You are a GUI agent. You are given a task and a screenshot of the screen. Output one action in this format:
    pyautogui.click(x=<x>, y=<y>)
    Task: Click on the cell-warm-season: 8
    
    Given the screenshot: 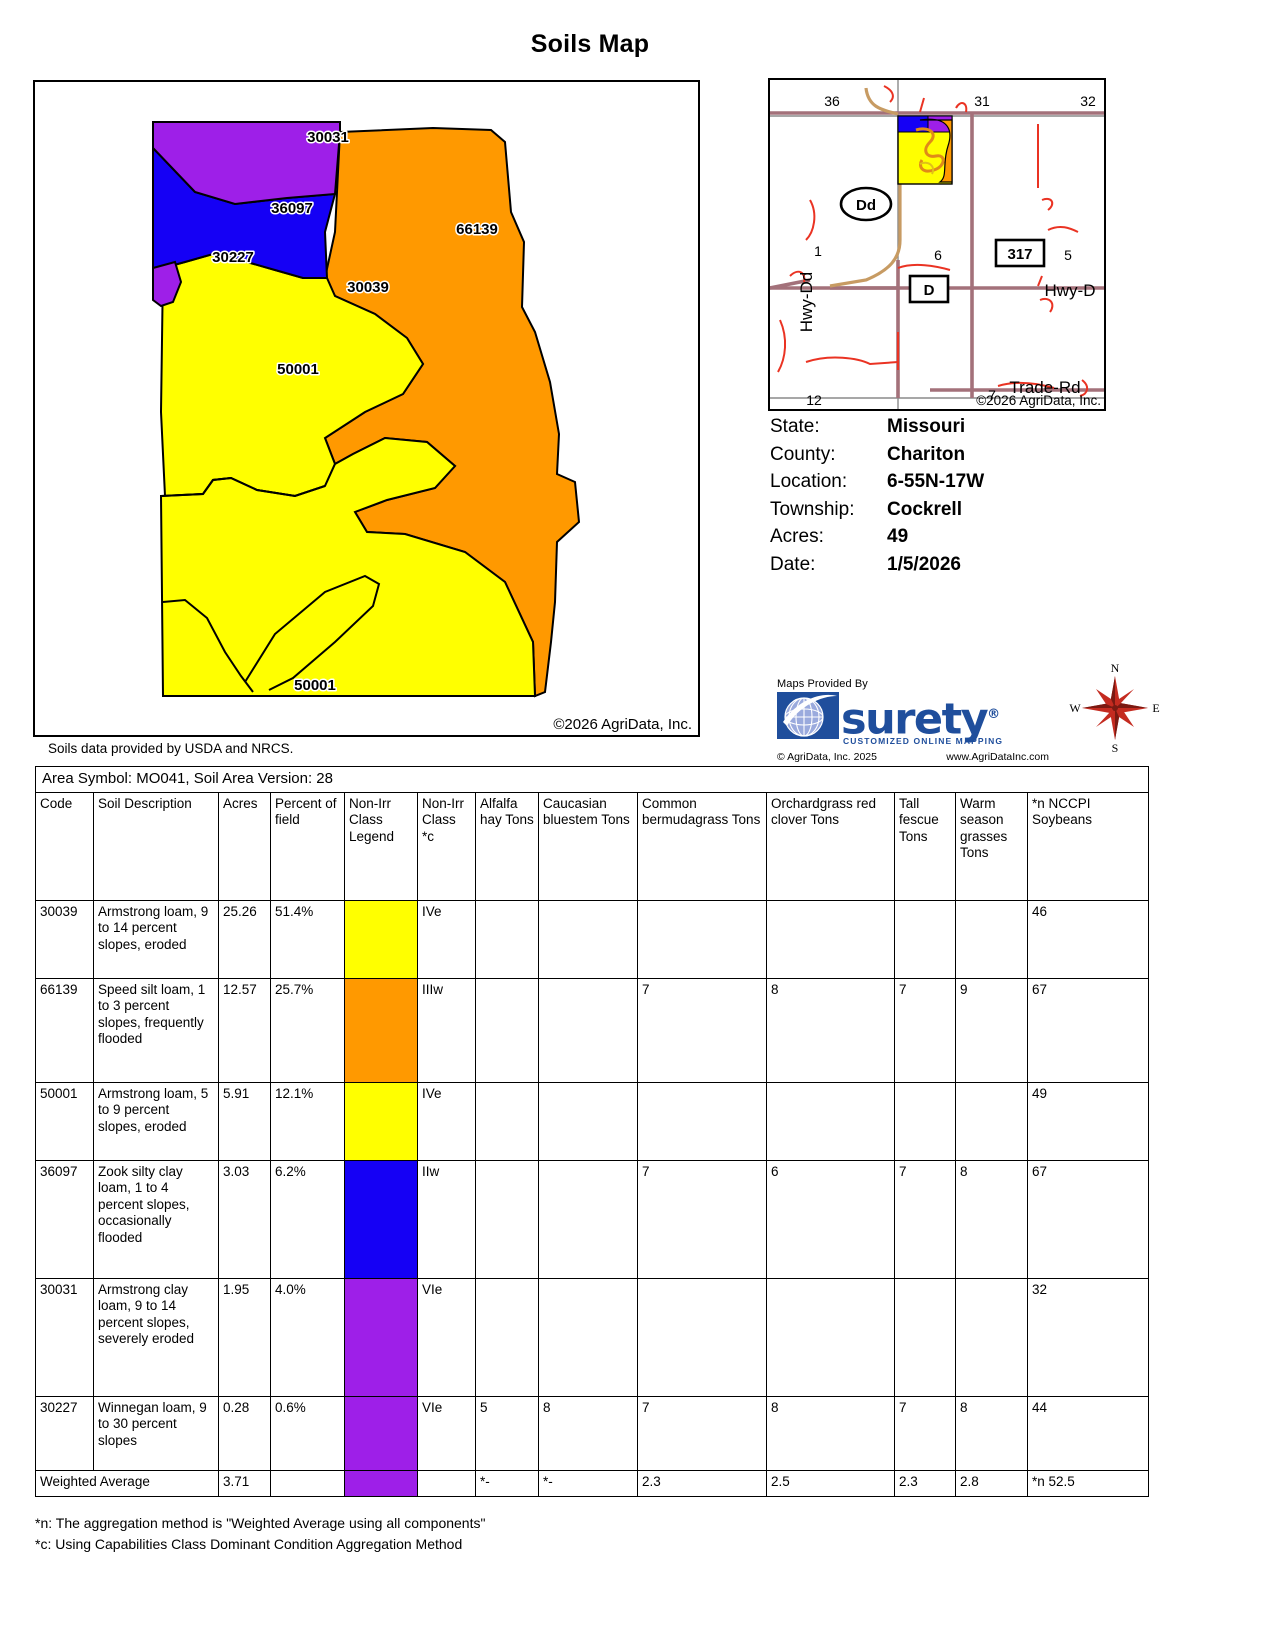 What is the action you would take?
    pyautogui.click(x=991, y=1219)
    